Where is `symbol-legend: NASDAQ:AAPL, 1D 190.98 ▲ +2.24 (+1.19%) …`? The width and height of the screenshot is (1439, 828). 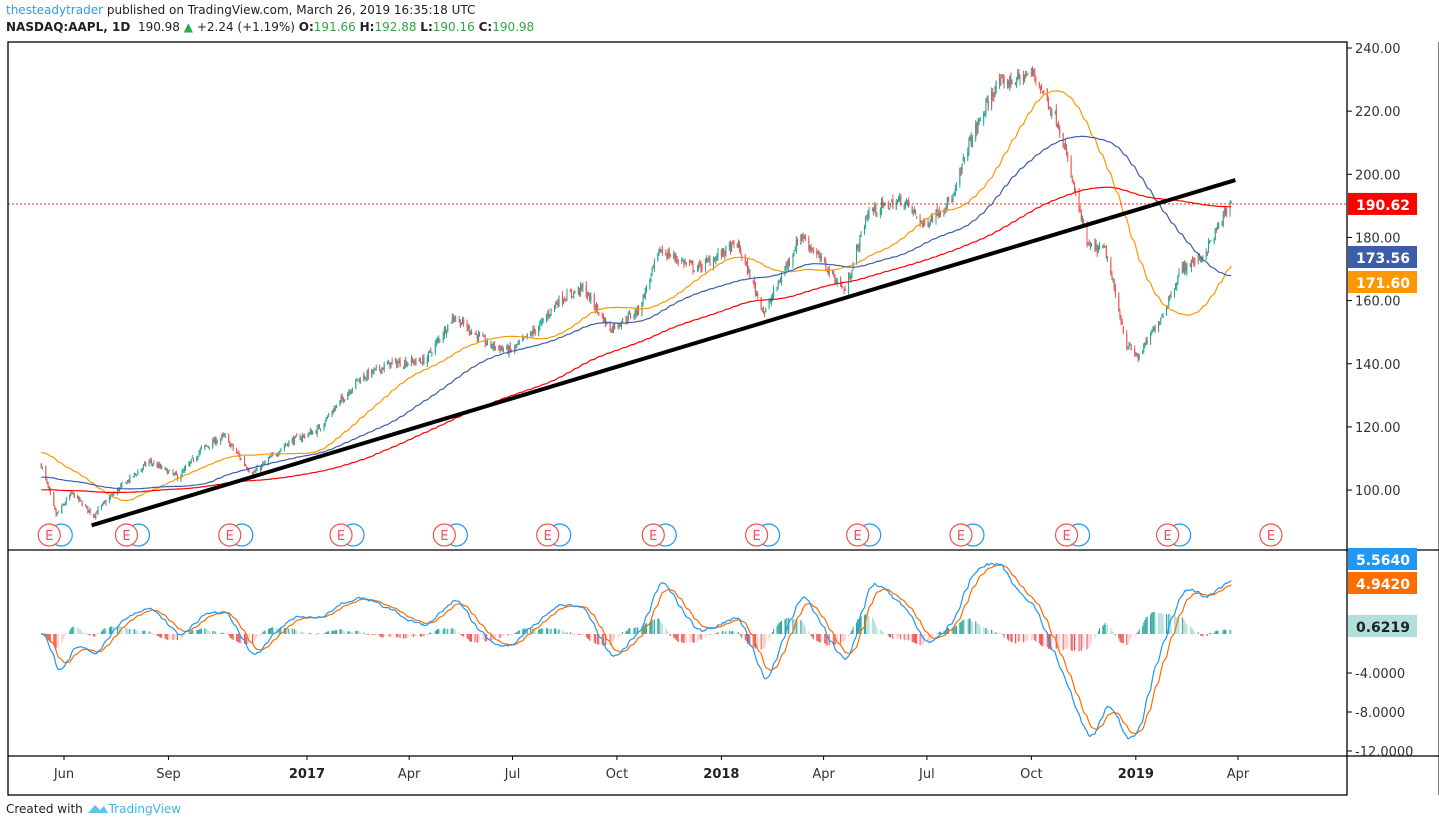 symbol-legend: NASDAQ:AAPL, 1D 190.98 ▲ +2.24 (+1.19%) … is located at coordinates (270, 27).